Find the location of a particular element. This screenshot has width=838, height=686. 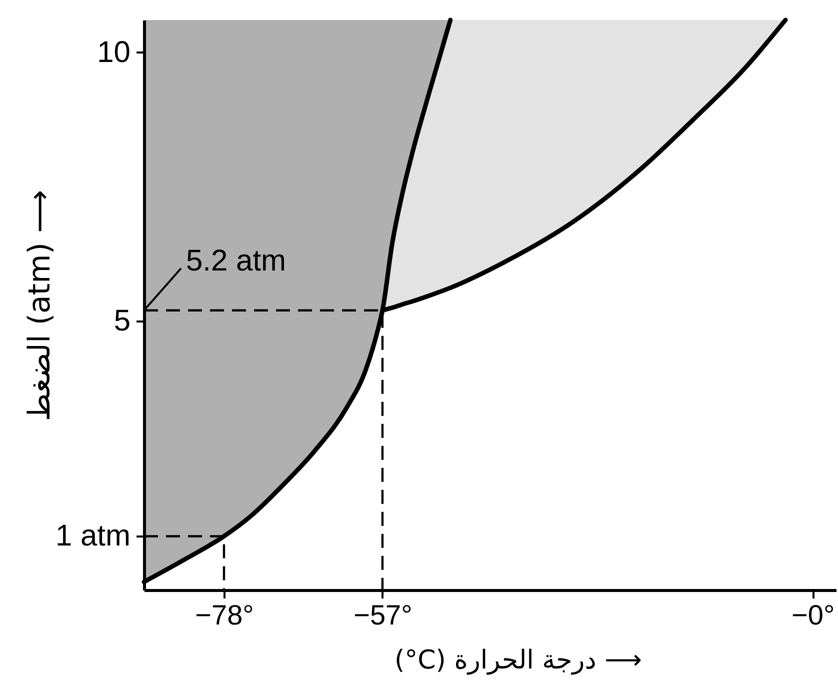

x-axis-title: (°C) درجة الحرارة ⟶ is located at coordinates (518, 661).